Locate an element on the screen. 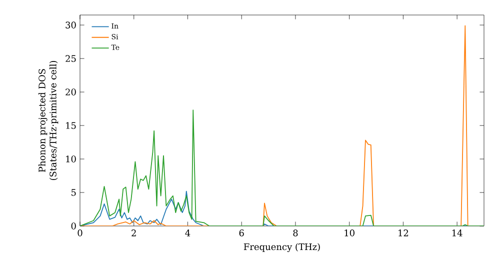 This screenshot has width=500, height=280. x-tick-label: 14 is located at coordinates (457, 233).